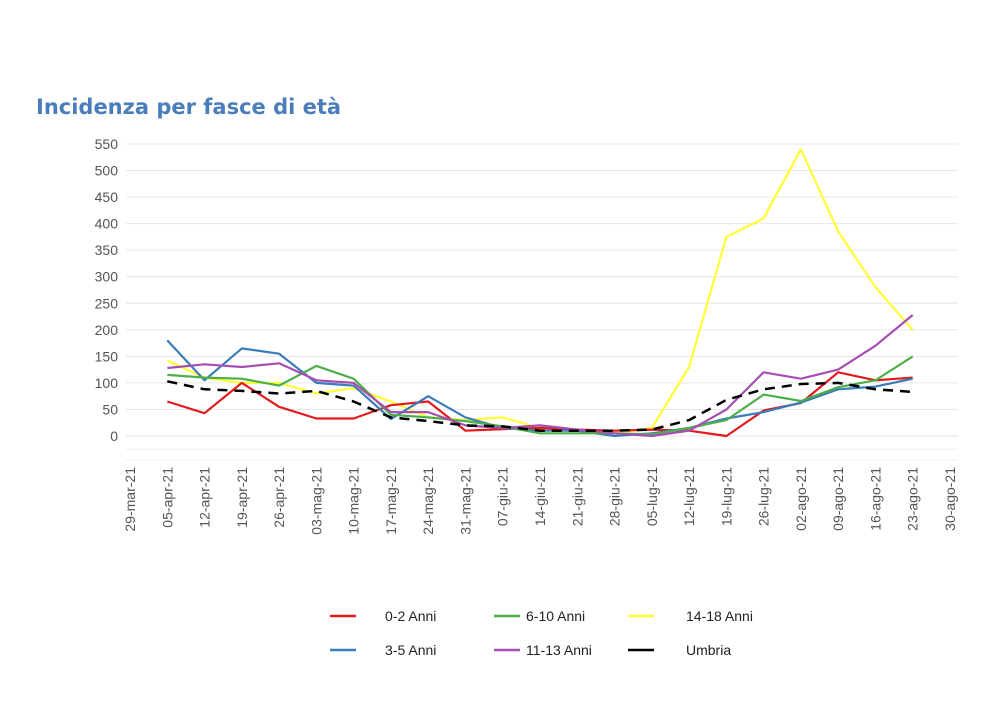 Image resolution: width=992 pixels, height=701 pixels. What do you see at coordinates (577, 496) in the screenshot?
I see `x-tick-label: 21-giu-21` at bounding box center [577, 496].